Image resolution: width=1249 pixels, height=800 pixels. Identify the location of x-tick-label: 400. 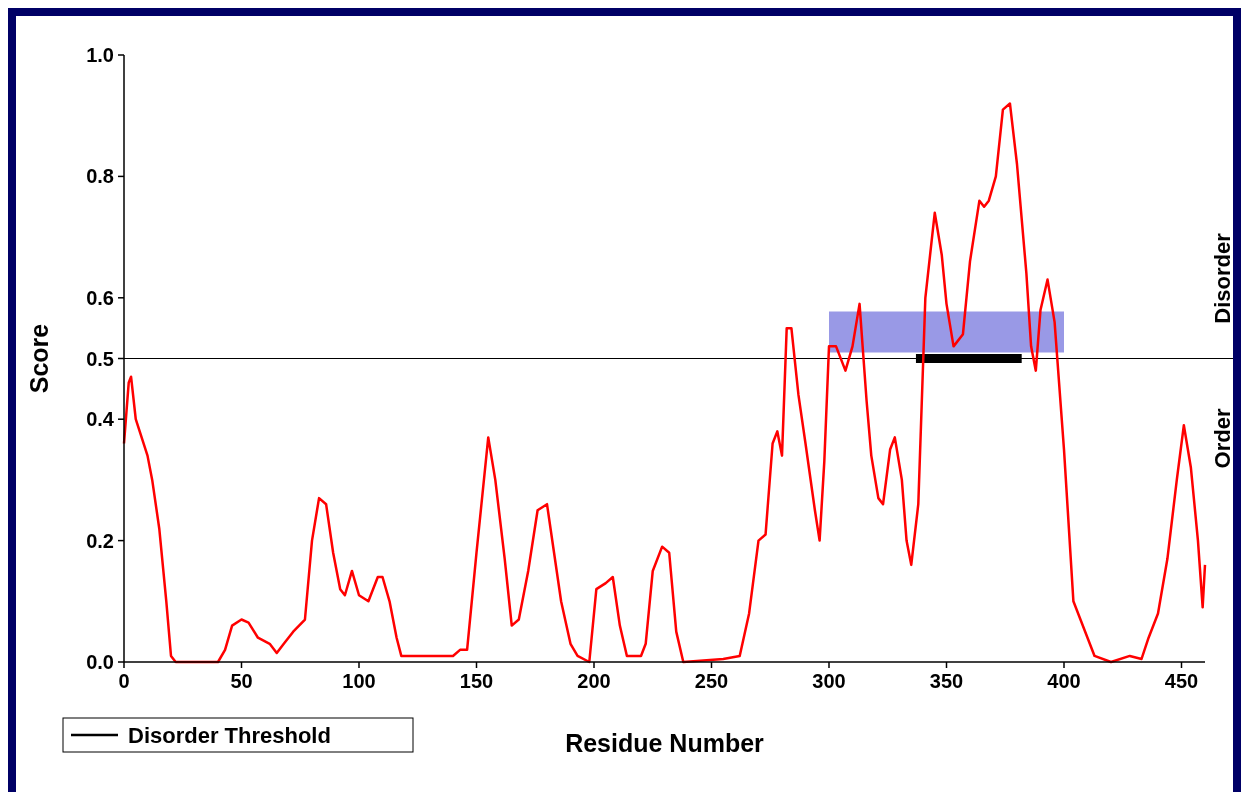
(1064, 681).